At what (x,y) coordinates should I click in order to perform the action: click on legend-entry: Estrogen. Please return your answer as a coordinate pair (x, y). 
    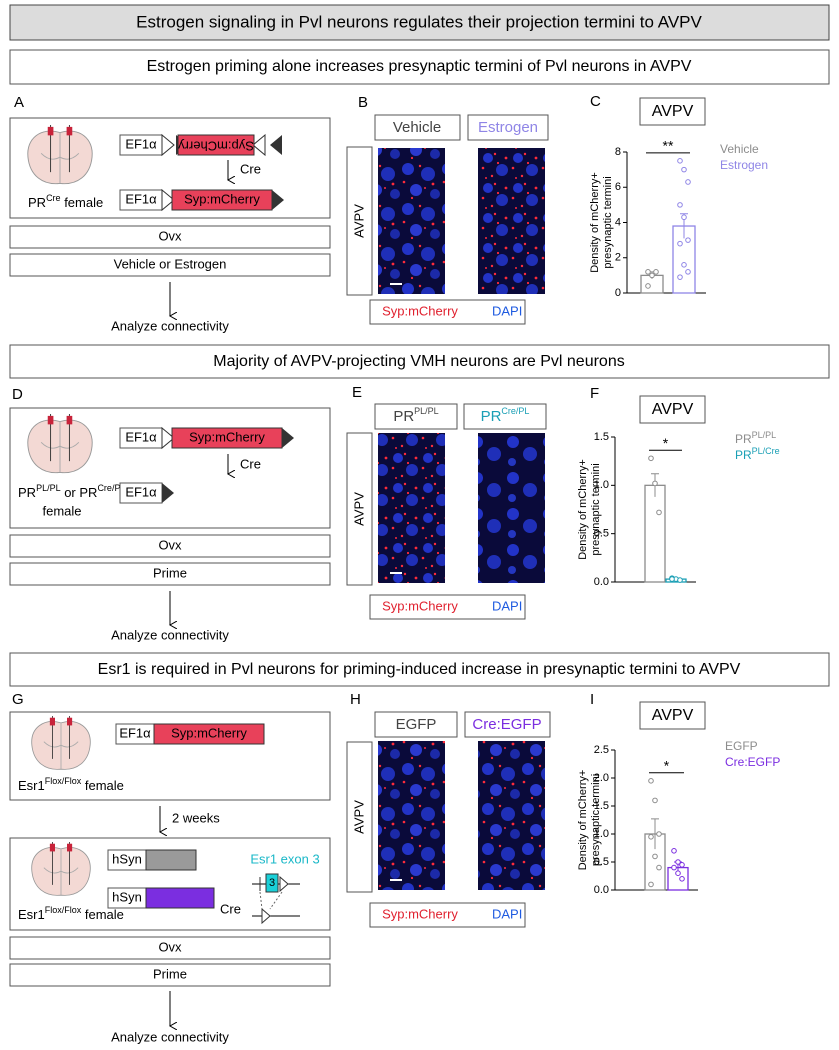
    Looking at the image, I should click on (744, 165).